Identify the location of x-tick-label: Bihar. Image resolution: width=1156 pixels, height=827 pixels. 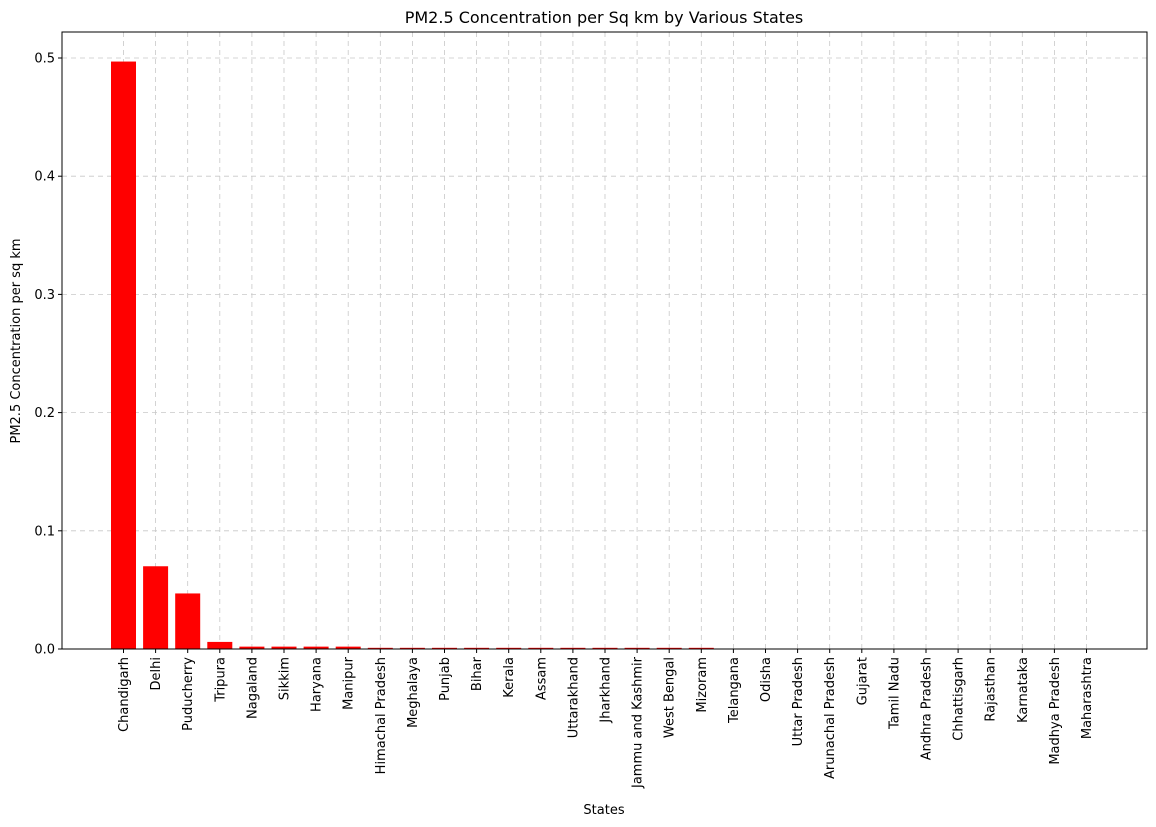
(477, 673).